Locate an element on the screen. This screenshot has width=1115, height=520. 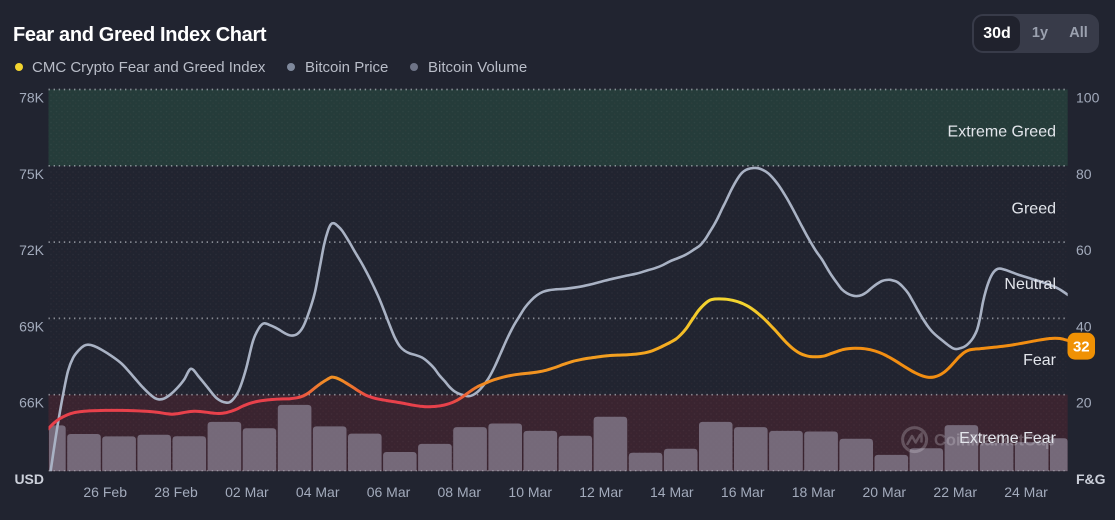
svg-text: 18 Mar is located at coordinates (814, 492).